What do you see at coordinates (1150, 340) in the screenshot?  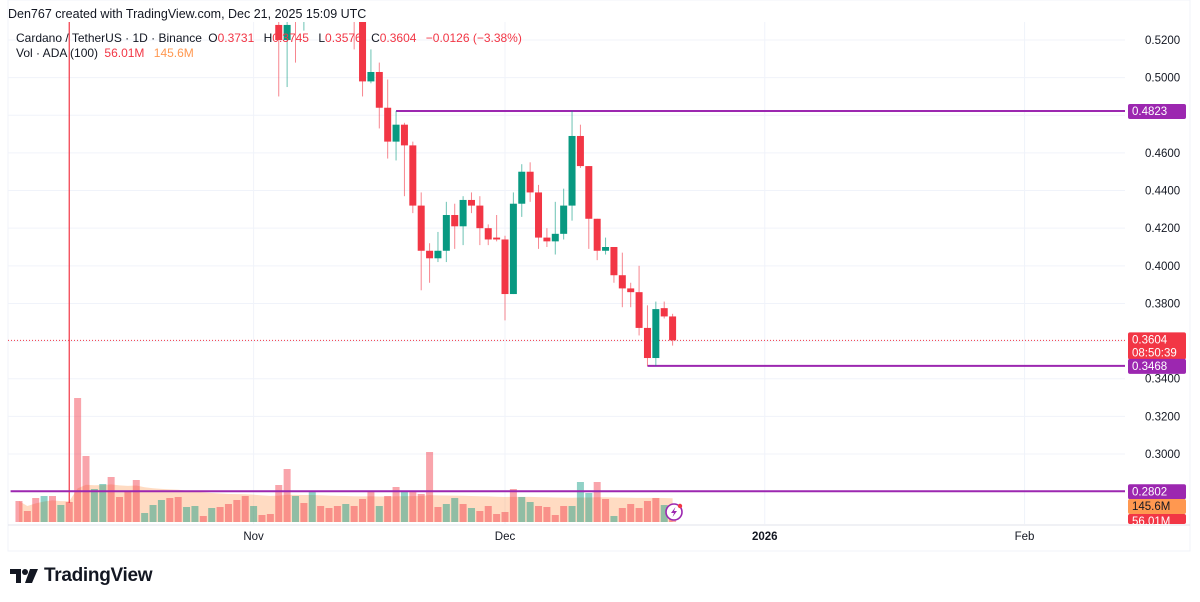 I see `last-price-tag-text: 0.3604` at bounding box center [1150, 340].